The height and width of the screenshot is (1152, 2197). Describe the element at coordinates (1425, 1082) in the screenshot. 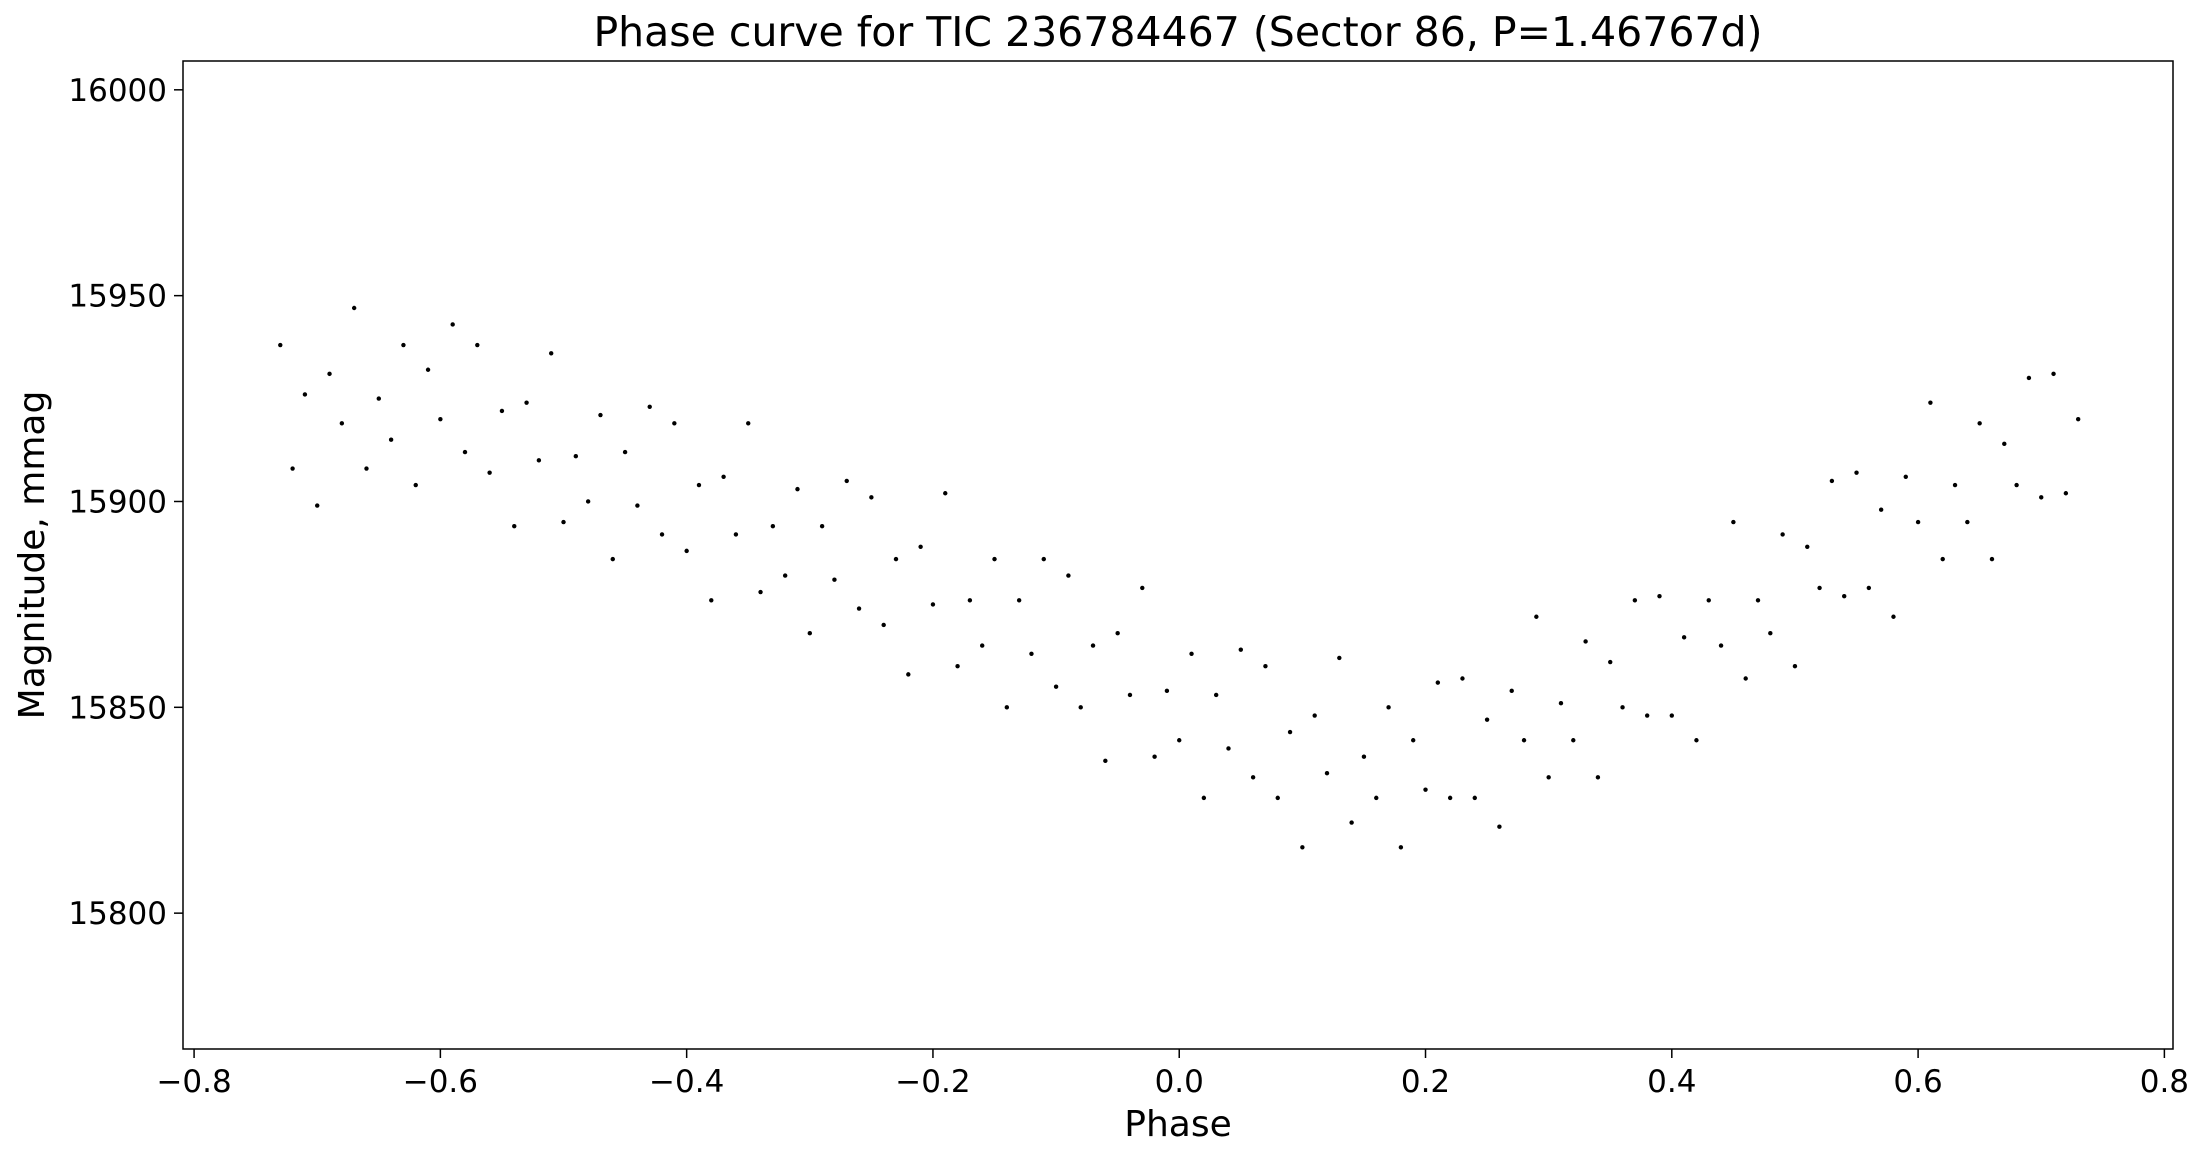

I see `x-tick-label: 0.2` at that location.